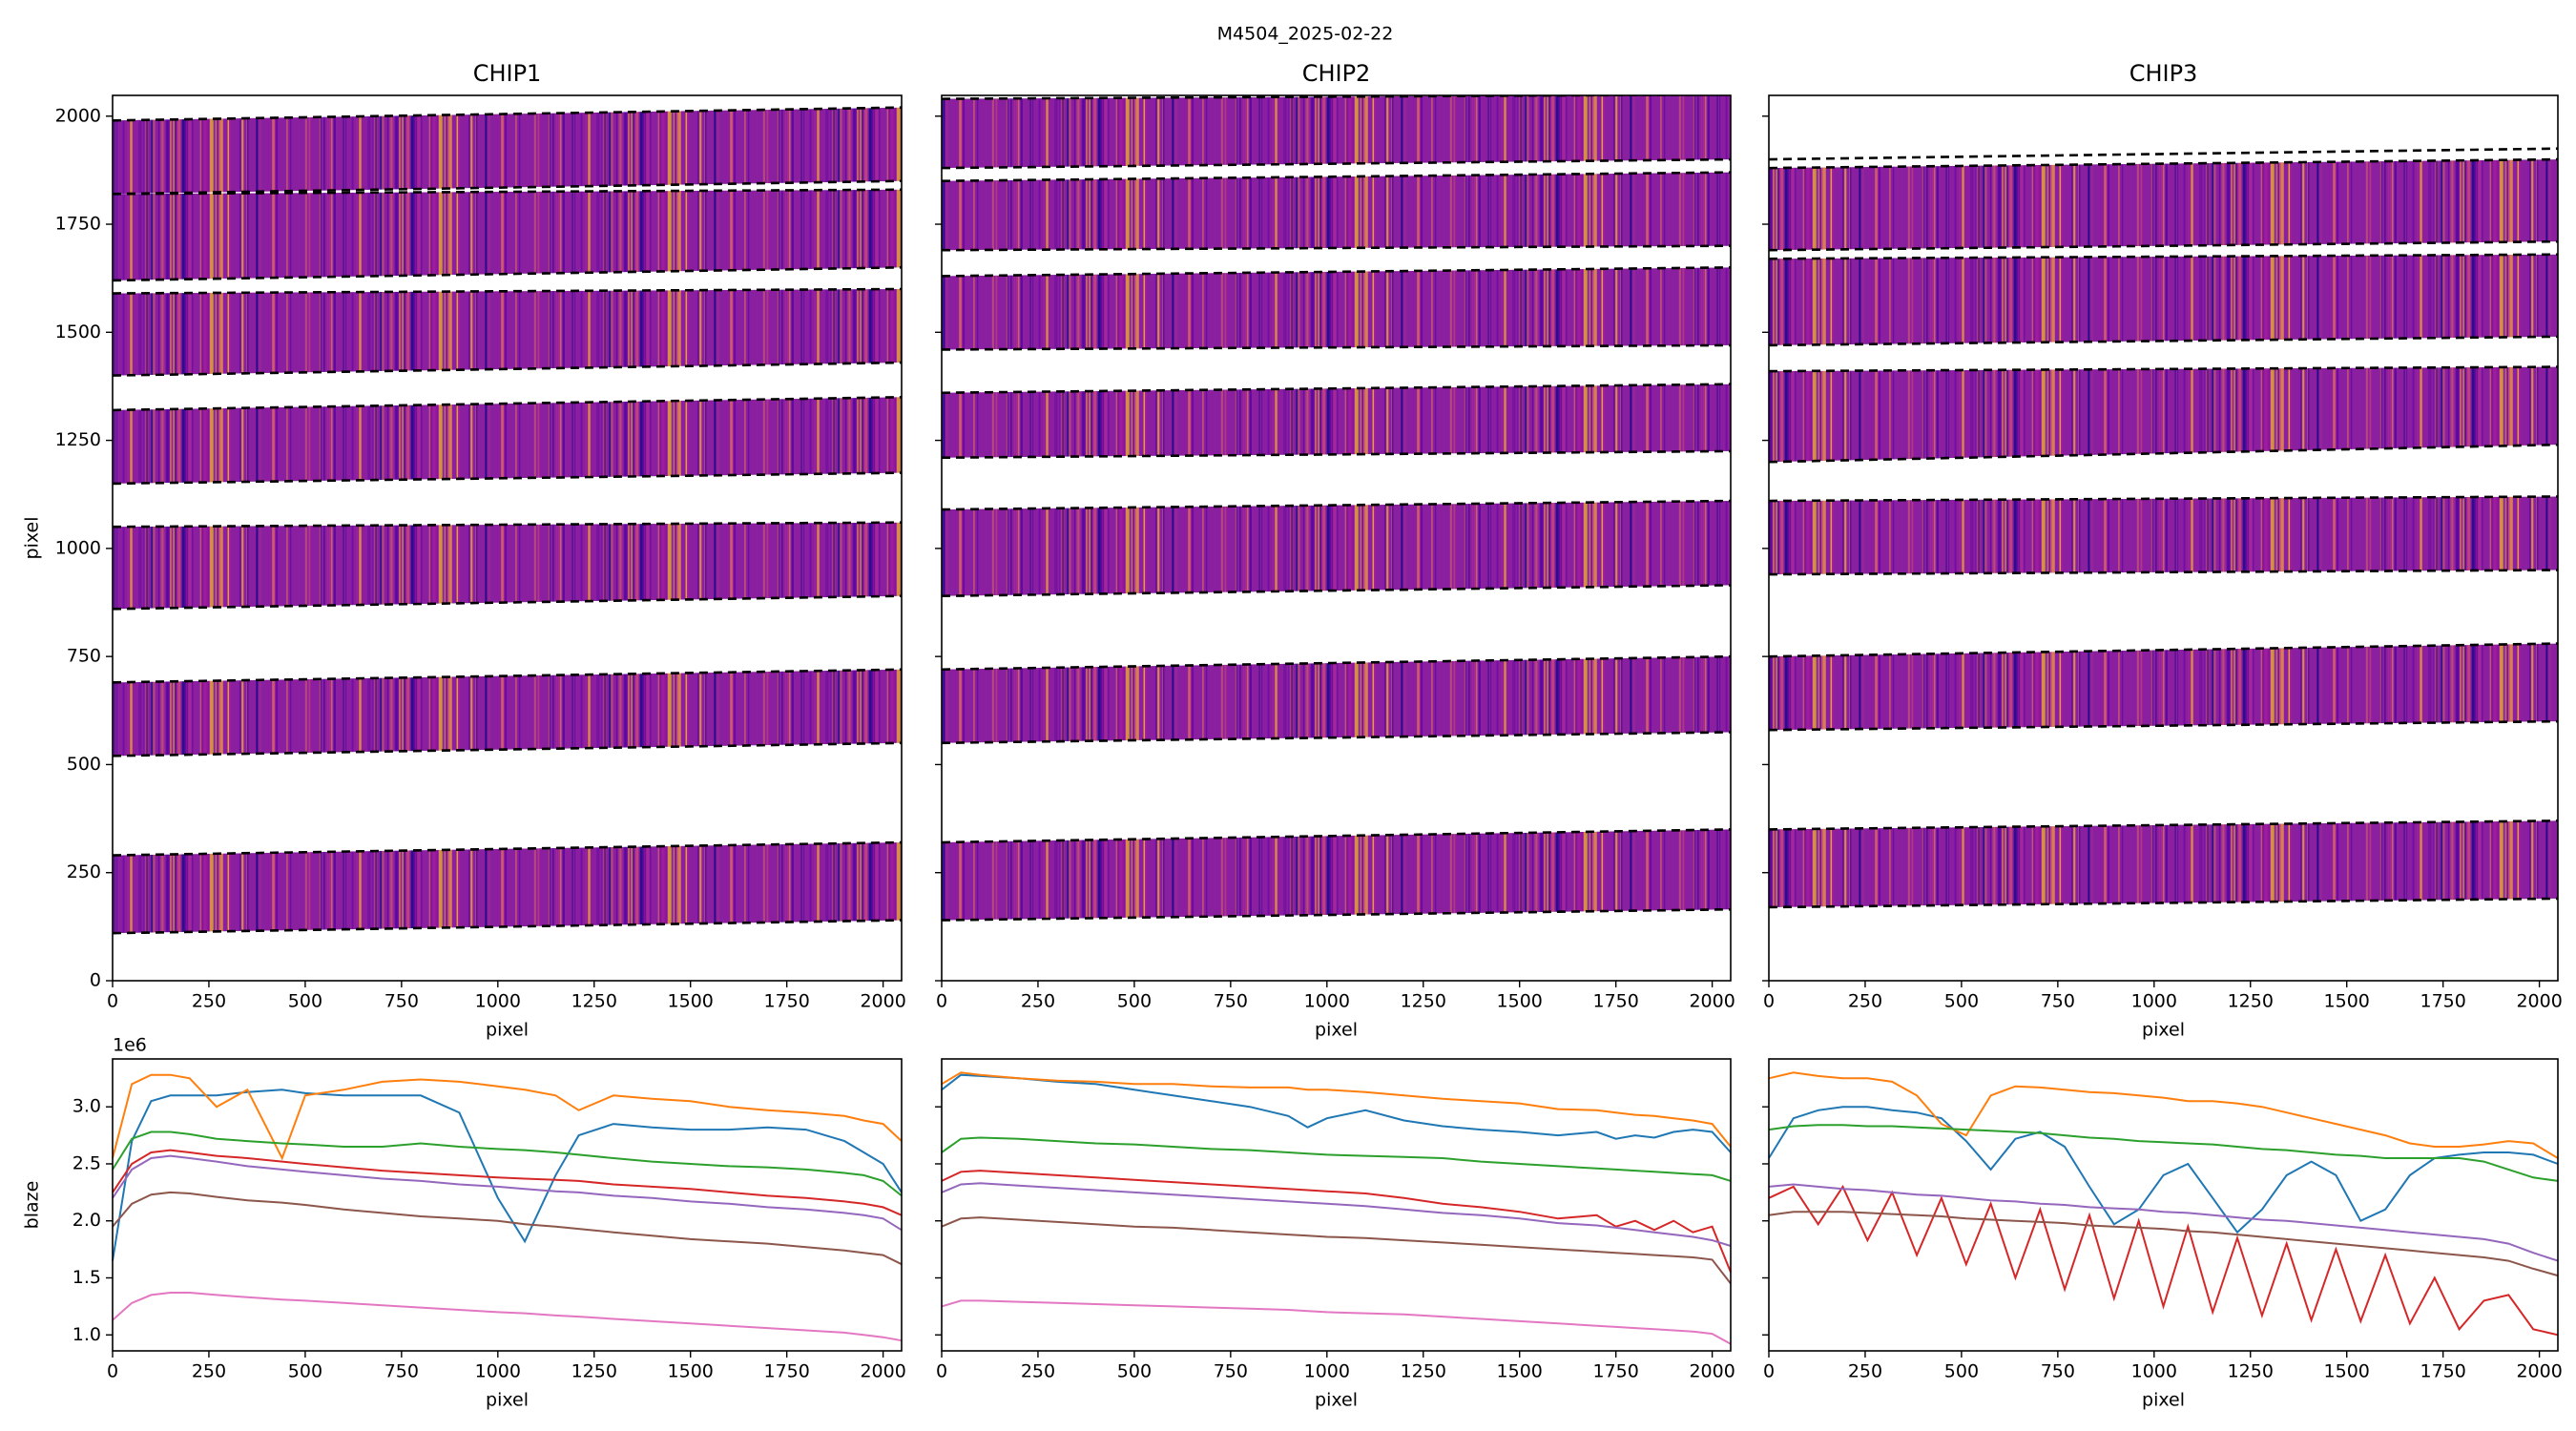 The width and height of the screenshot is (2576, 1431). Describe the element at coordinates (507, 73) in the screenshot. I see `panel-title: CHIP1` at that location.